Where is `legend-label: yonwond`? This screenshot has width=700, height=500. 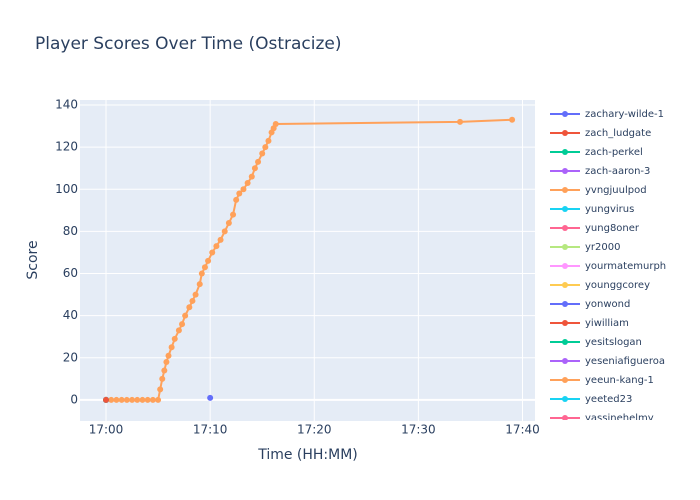
legend-label: yonwond is located at coordinates (607, 304).